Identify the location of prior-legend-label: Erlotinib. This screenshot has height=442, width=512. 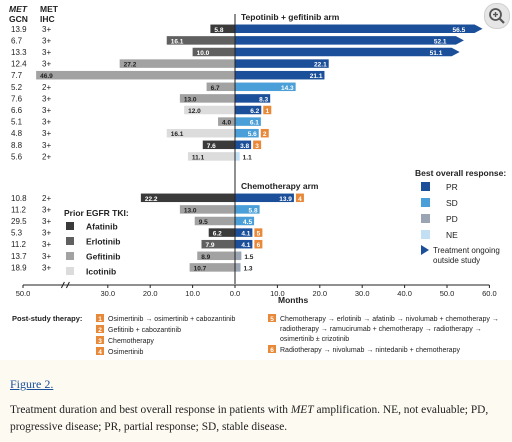
(103, 242).